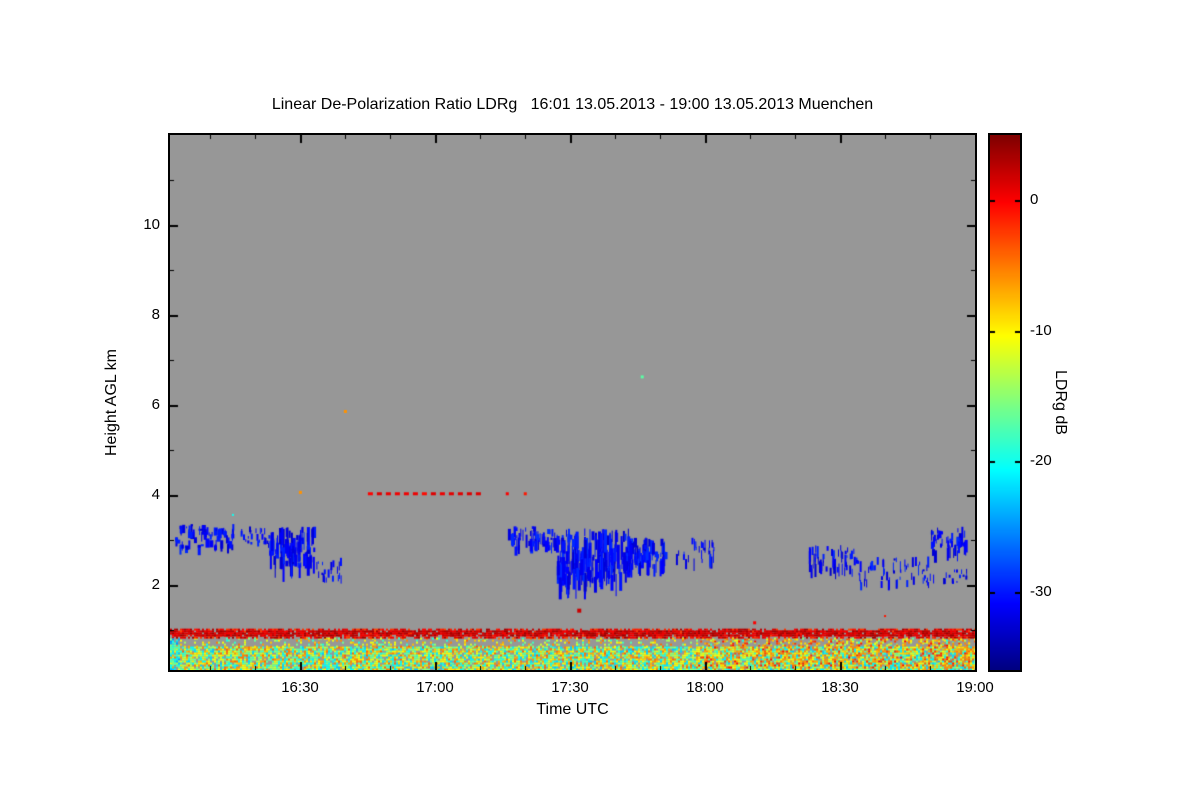 Image resolution: width=1200 pixels, height=800 pixels. What do you see at coordinates (300, 687) in the screenshot?
I see `x-tick-label-1630: 16:30` at bounding box center [300, 687].